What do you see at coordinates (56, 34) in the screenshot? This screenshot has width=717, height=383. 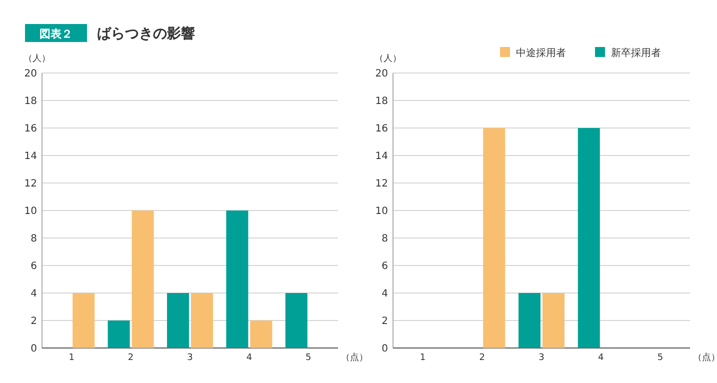 I see `text: 図表２` at bounding box center [56, 34].